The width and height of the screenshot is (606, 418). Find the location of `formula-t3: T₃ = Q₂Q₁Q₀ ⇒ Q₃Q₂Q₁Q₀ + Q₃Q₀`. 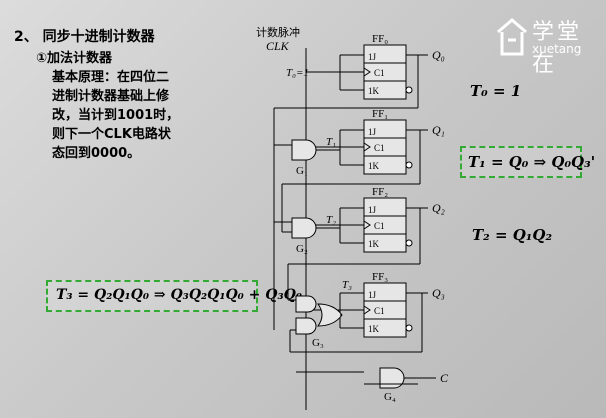

formula-t3: T₃ = Q₂Q₁Q₀ ⇒ Q₃Q₂Q₁Q₀ + Q₃Q₀ is located at coordinates (179, 295).